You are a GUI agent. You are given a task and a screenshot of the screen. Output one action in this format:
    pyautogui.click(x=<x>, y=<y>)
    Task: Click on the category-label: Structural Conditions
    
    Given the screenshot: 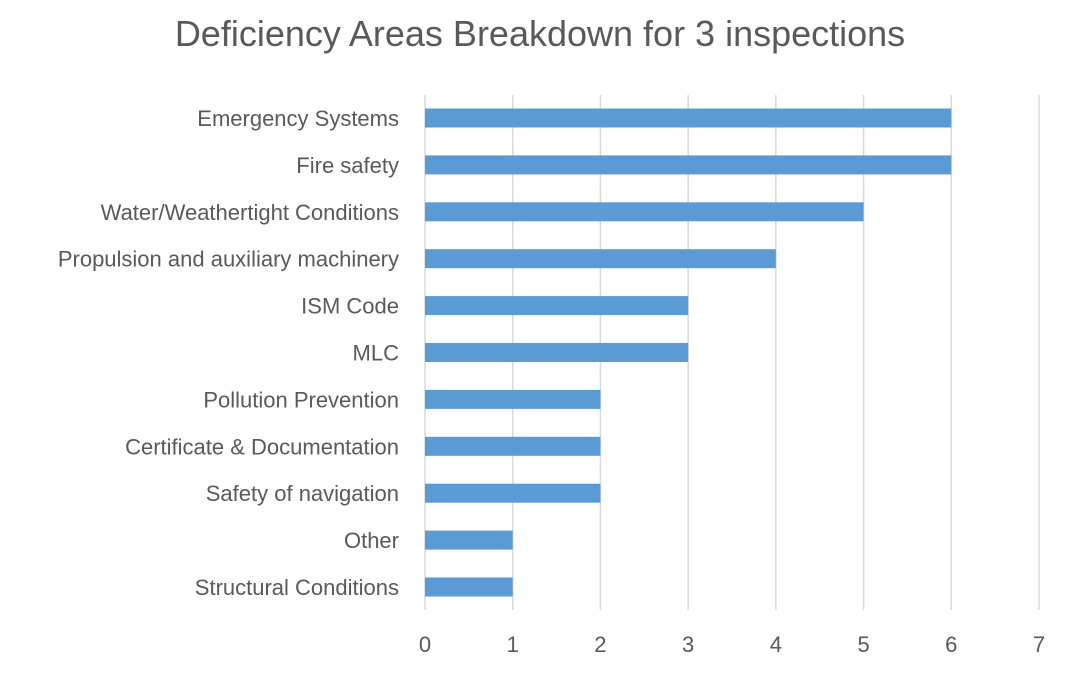 What is the action you would take?
    pyautogui.click(x=297, y=587)
    